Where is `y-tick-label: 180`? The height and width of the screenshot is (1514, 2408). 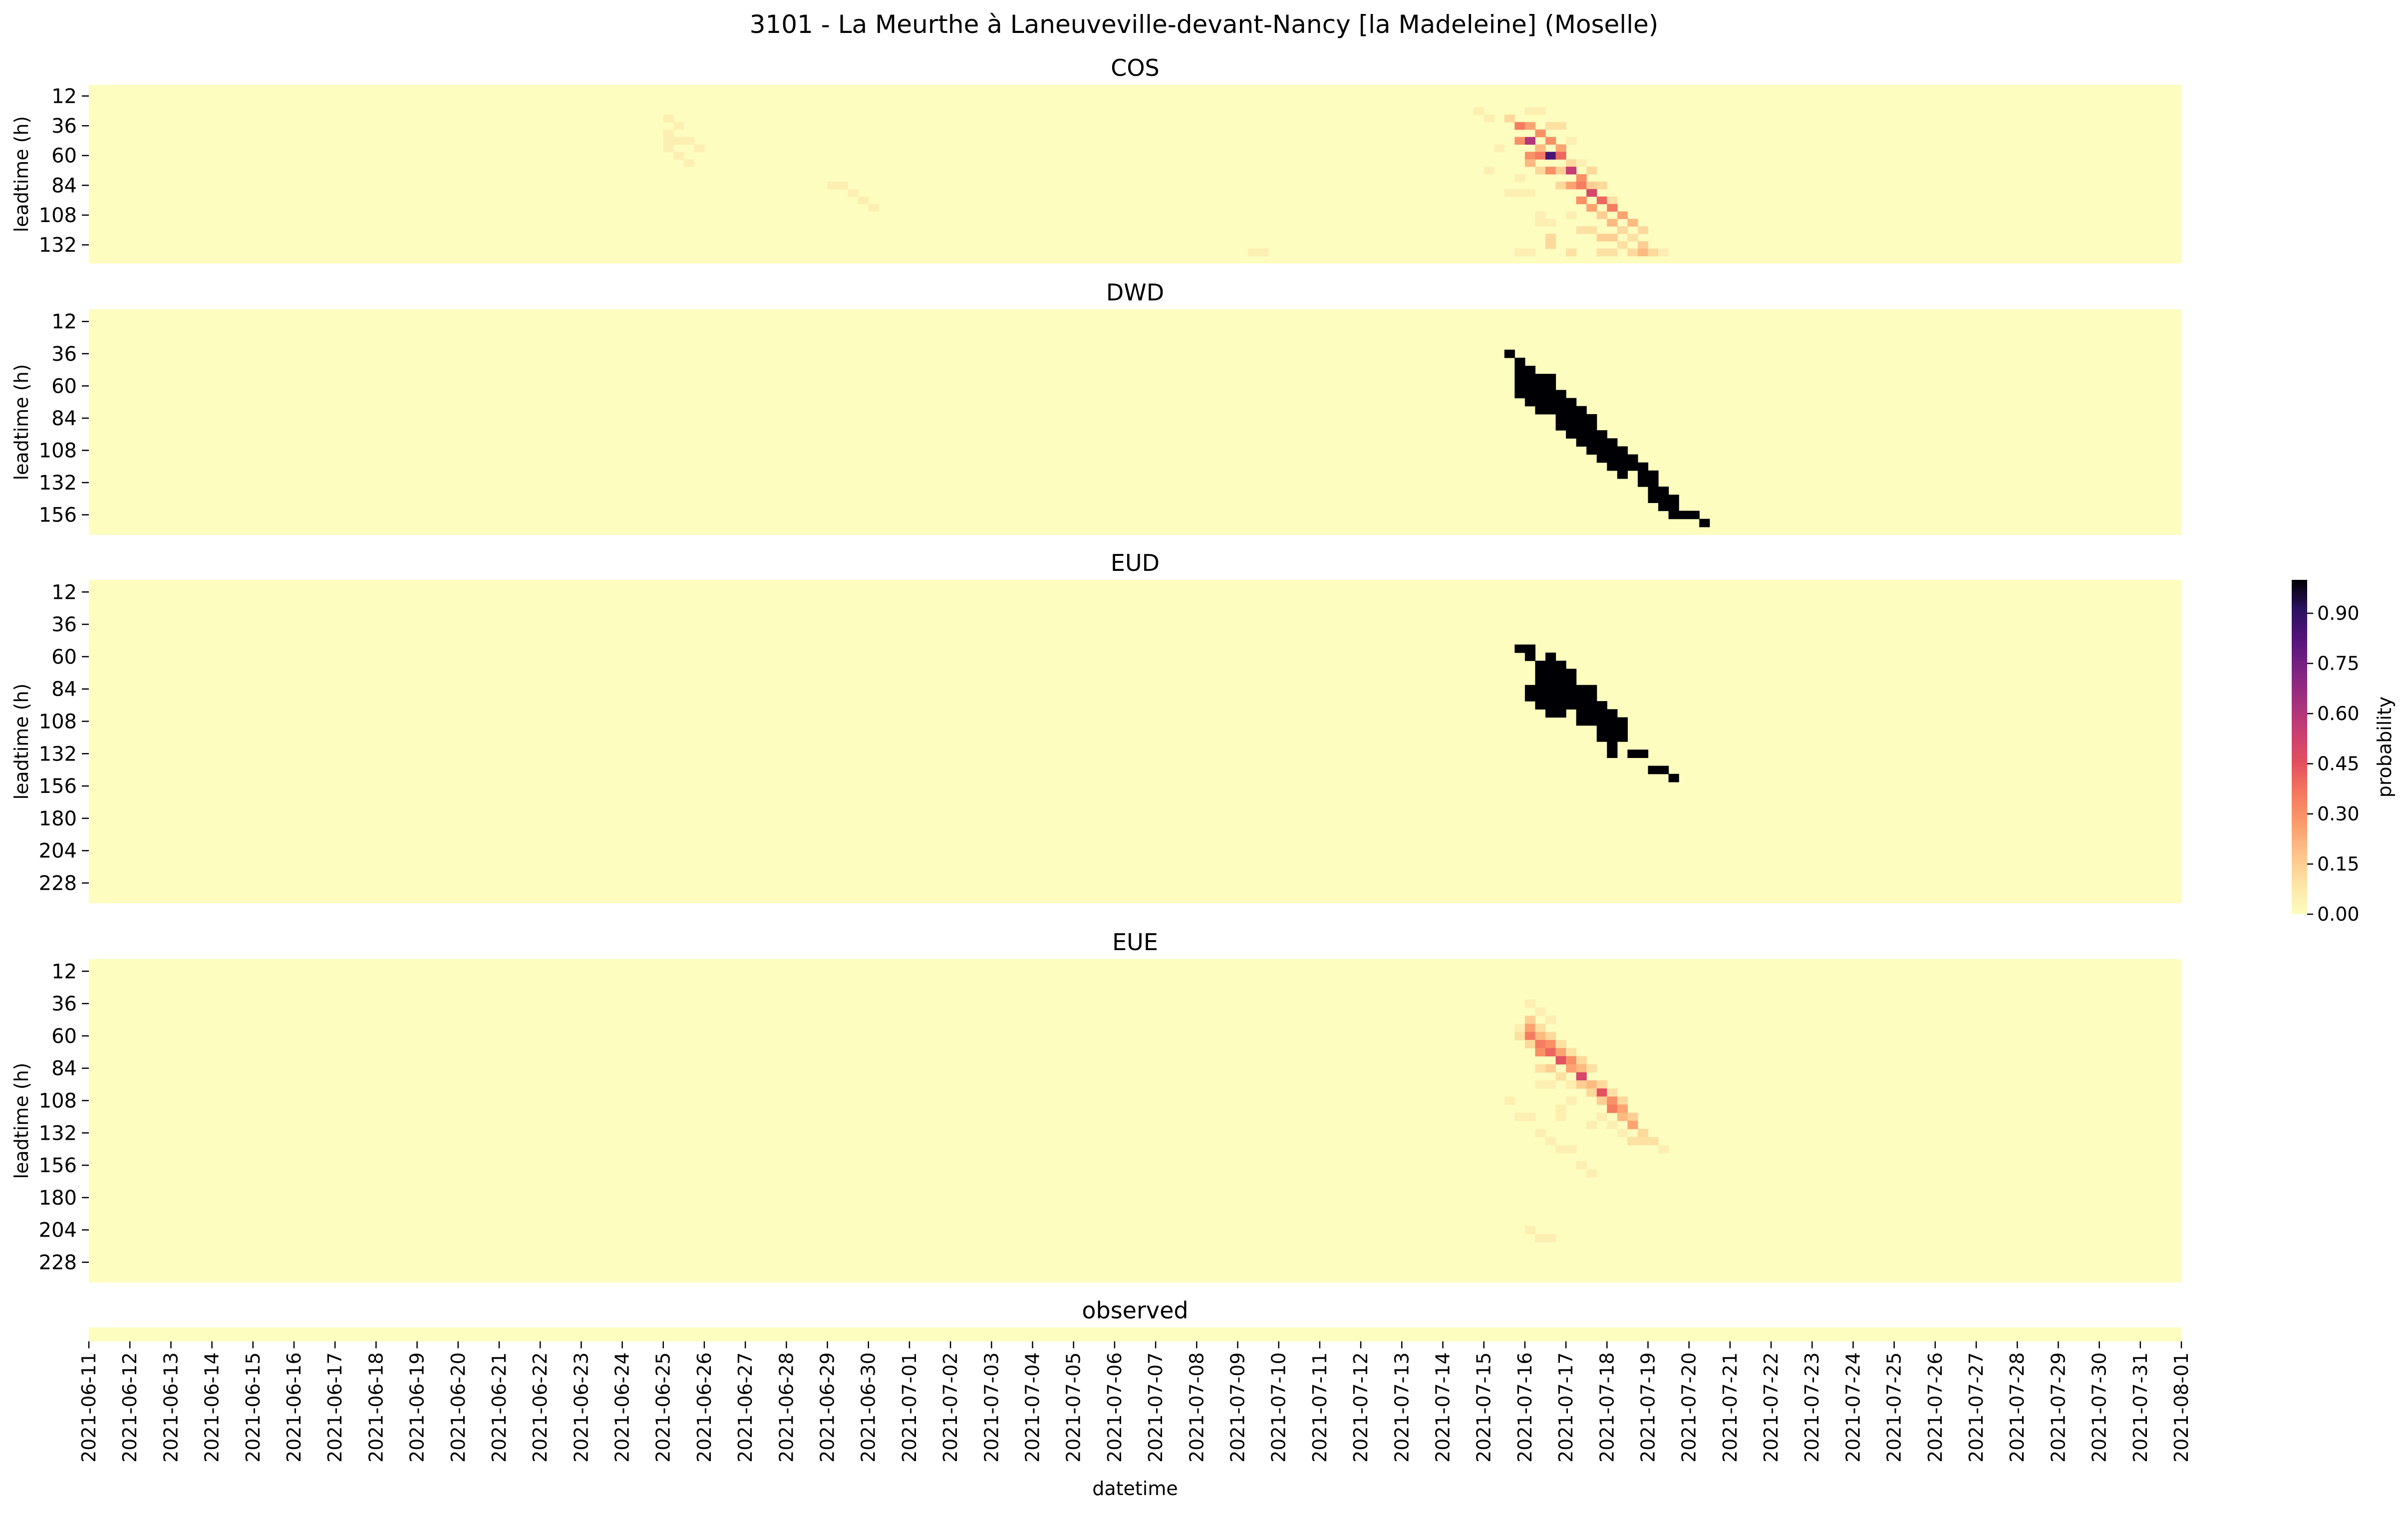 y-tick-label: 180 is located at coordinates (58, 1198).